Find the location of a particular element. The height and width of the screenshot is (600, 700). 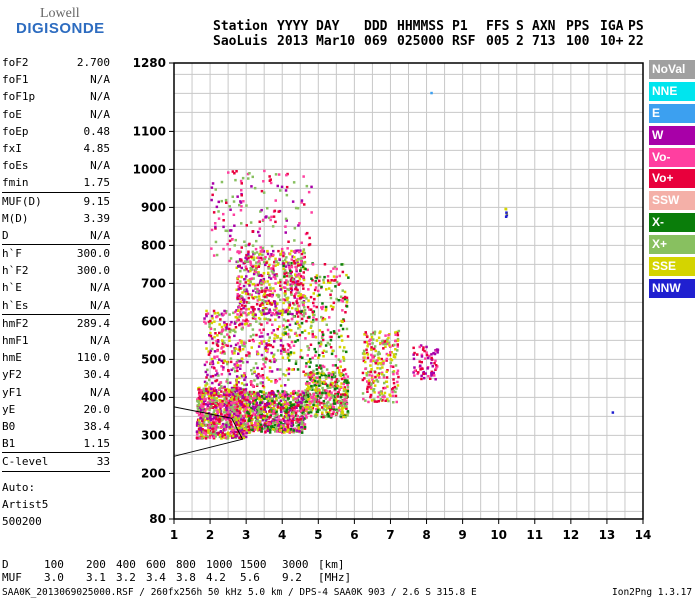

param-row: h`F2 300.0 is located at coordinates (56, 270).